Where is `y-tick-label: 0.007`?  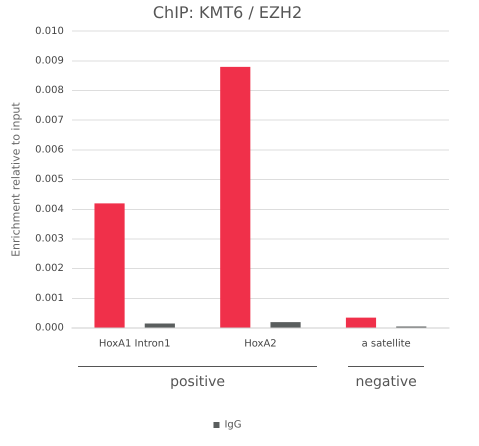 y-tick-label: 0.007 is located at coordinates (49, 120).